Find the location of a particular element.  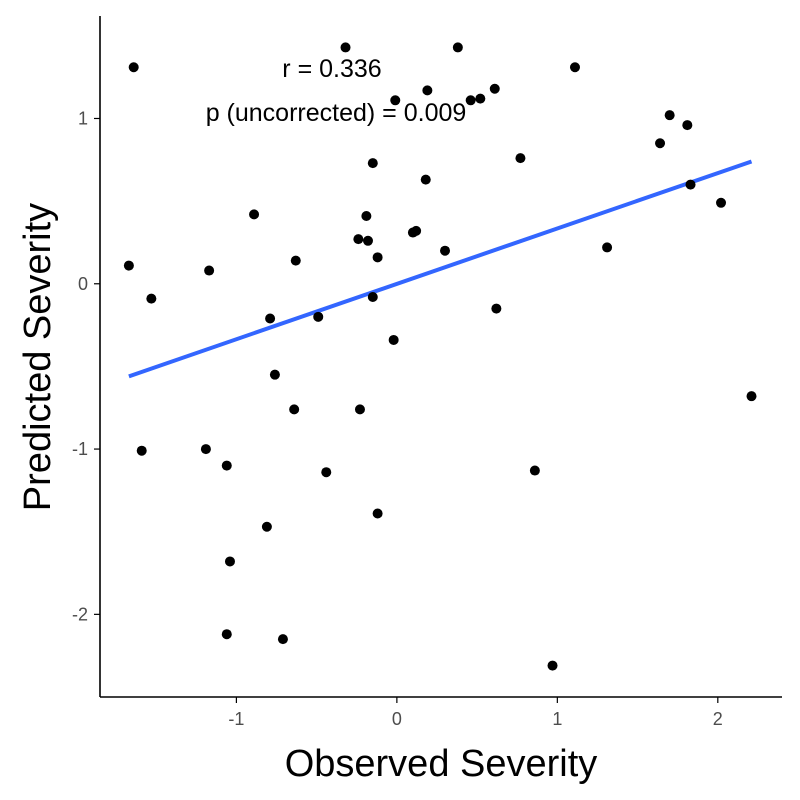

y-tick-label: 1 is located at coordinates (83, 118).